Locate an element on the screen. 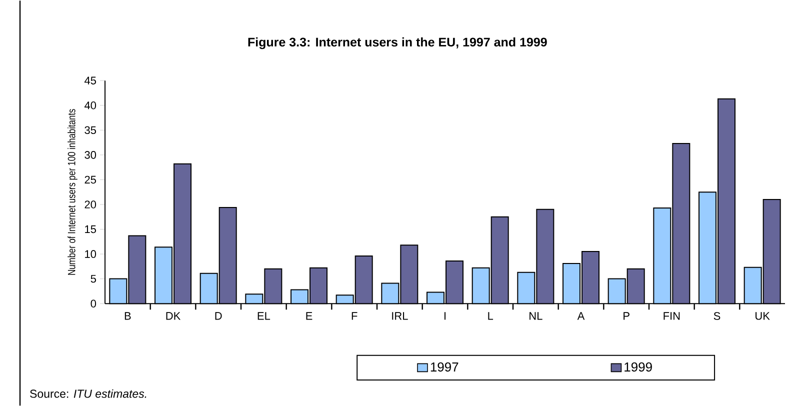 The width and height of the screenshot is (789, 406). x-tick-label: DK is located at coordinates (173, 316).